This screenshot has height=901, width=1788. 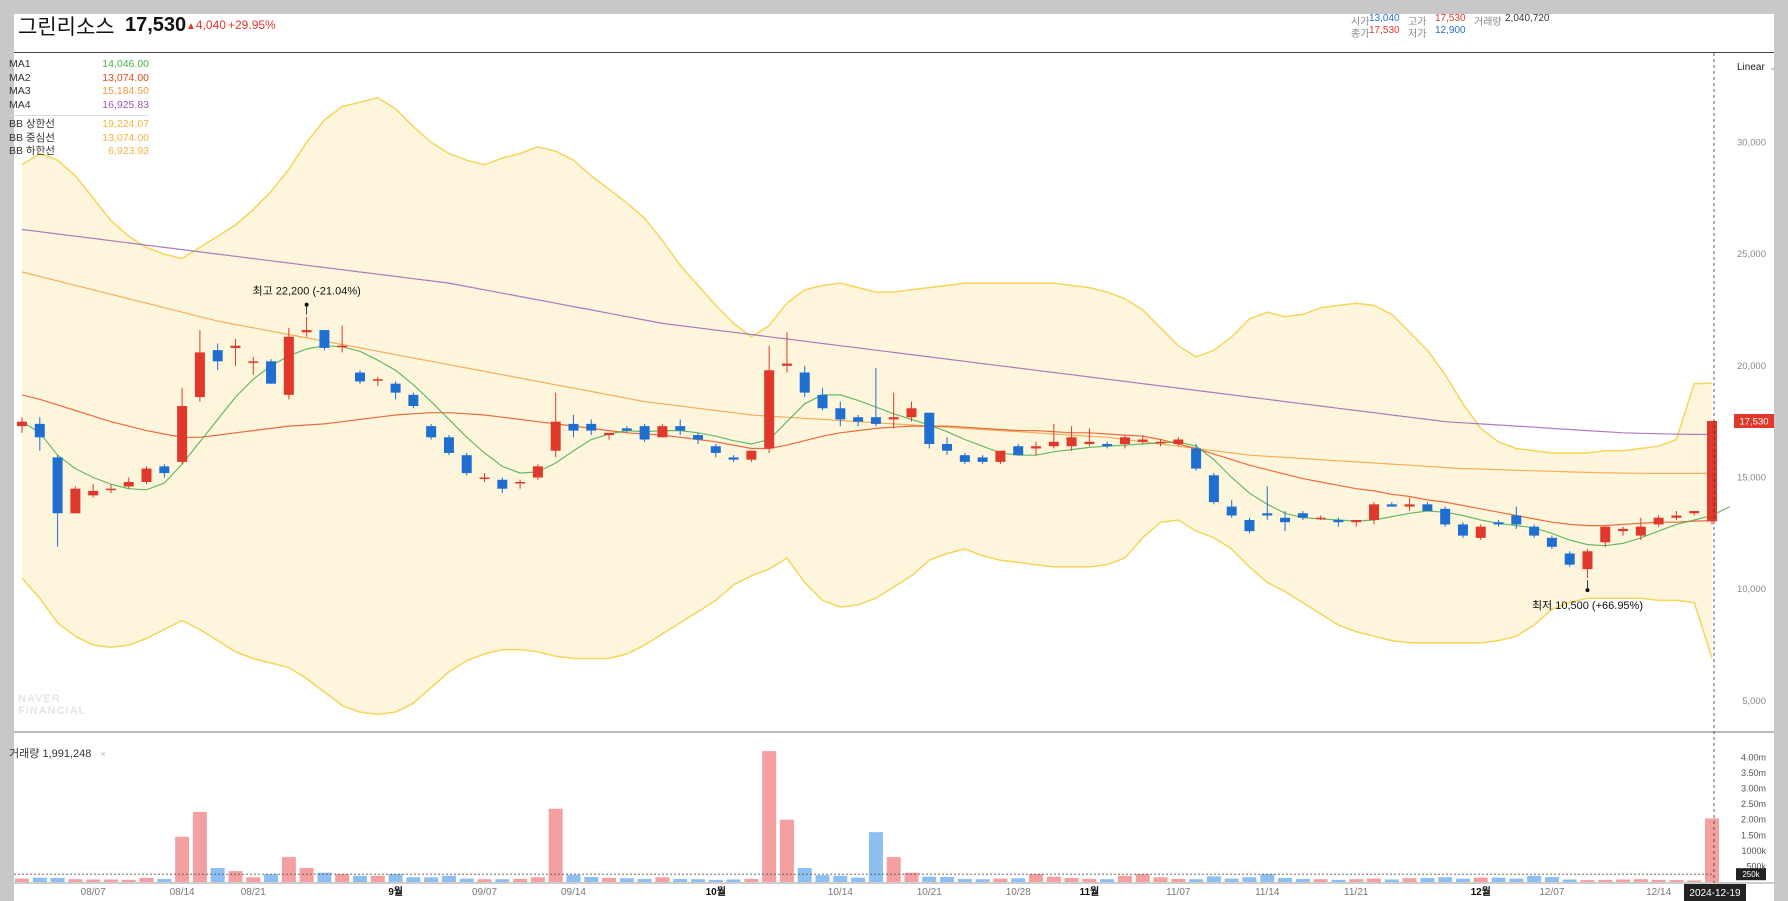 I want to click on x-tick-label: 09/07, so click(x=484, y=892).